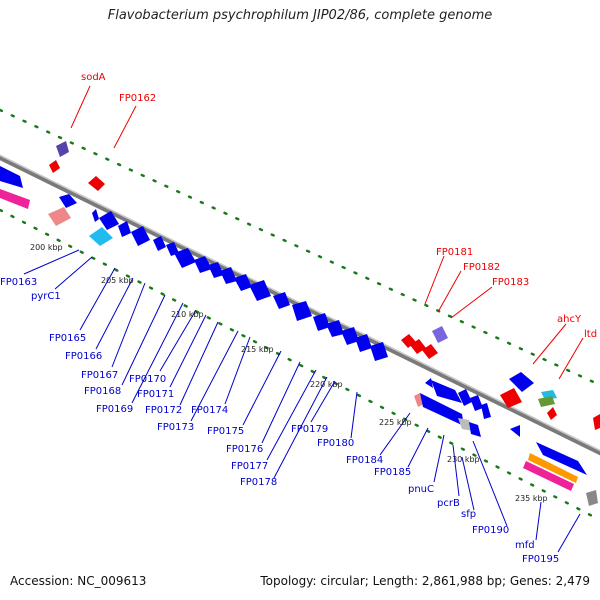 The image size is (600, 600). Describe the element at coordinates (216, 270) in the screenshot. I see `feature-FP0172` at that location.